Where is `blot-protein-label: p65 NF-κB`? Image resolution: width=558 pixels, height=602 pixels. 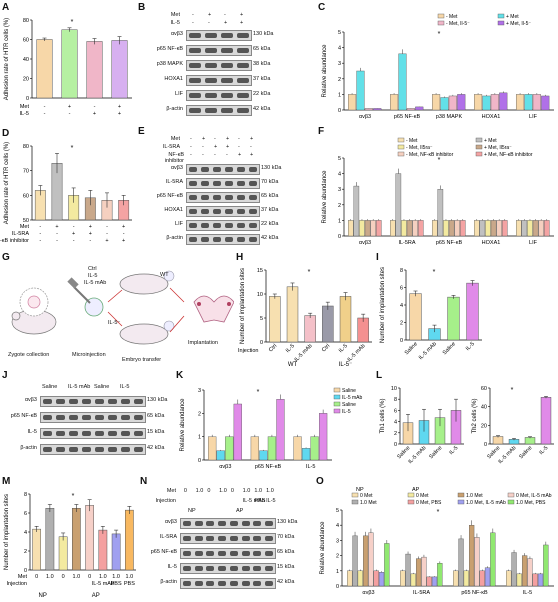
blot-protein-label: p65 NF-κB is located at coordinates (163, 552).